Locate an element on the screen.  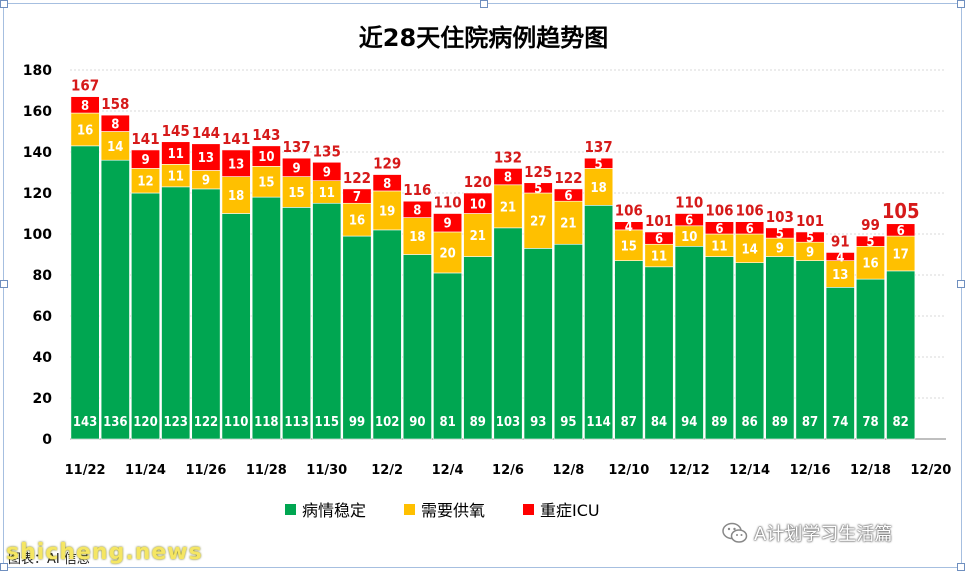
data-label: 74 is located at coordinates (840, 422).